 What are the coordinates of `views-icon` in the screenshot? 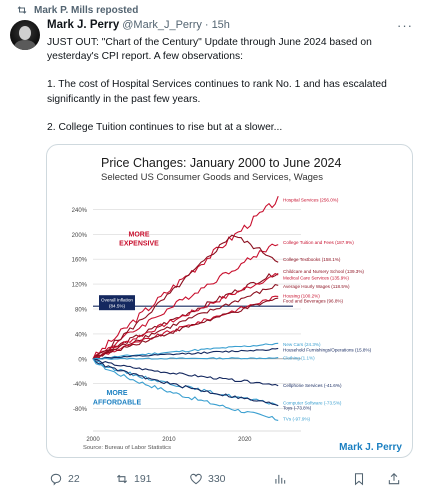 It's located at (280, 479).